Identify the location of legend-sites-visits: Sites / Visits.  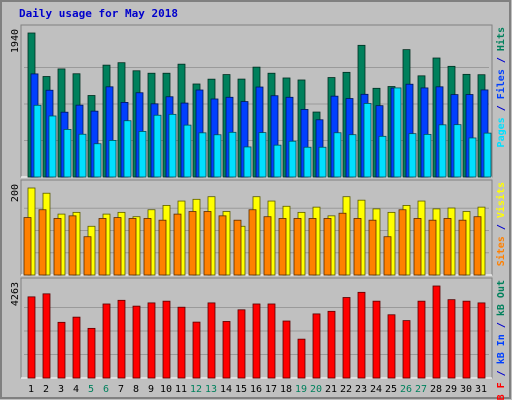
(501, 224).